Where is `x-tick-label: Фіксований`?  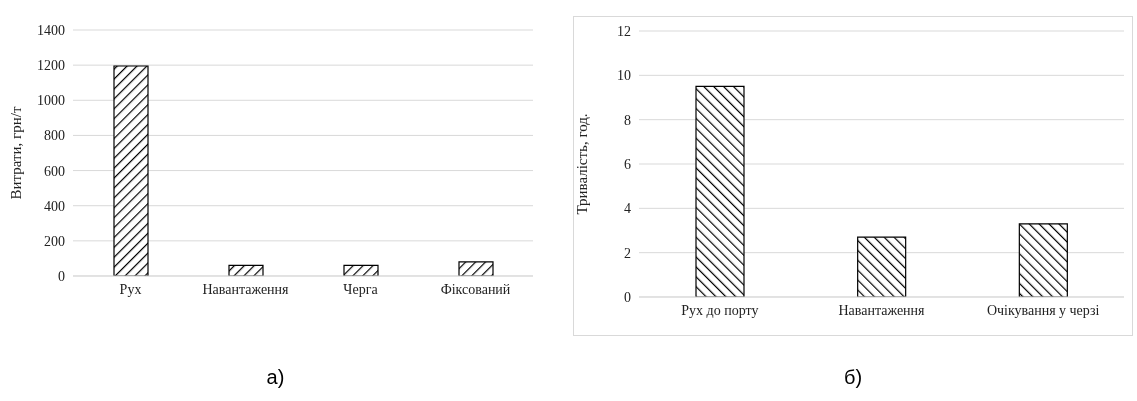 x-tick-label: Фіксований is located at coordinates (475, 289).